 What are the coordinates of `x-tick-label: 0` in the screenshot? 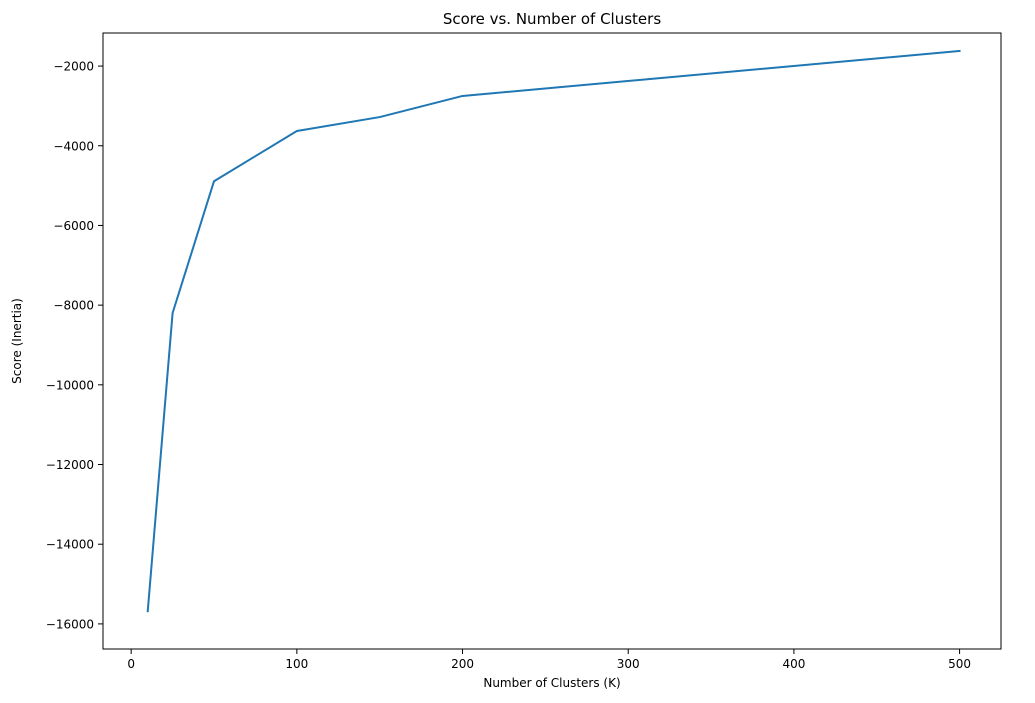 It's located at (131, 664).